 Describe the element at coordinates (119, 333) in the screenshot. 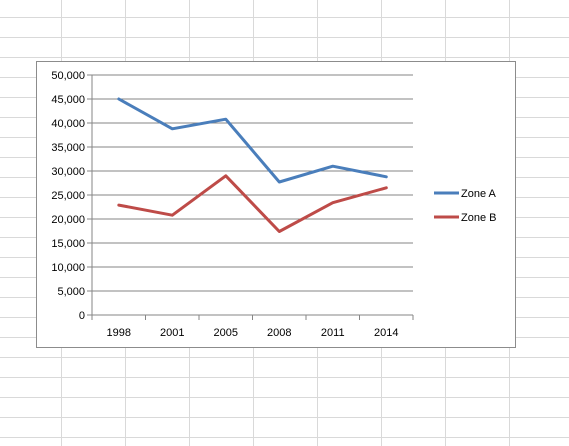

I see `x-tick-label: 1998` at that location.